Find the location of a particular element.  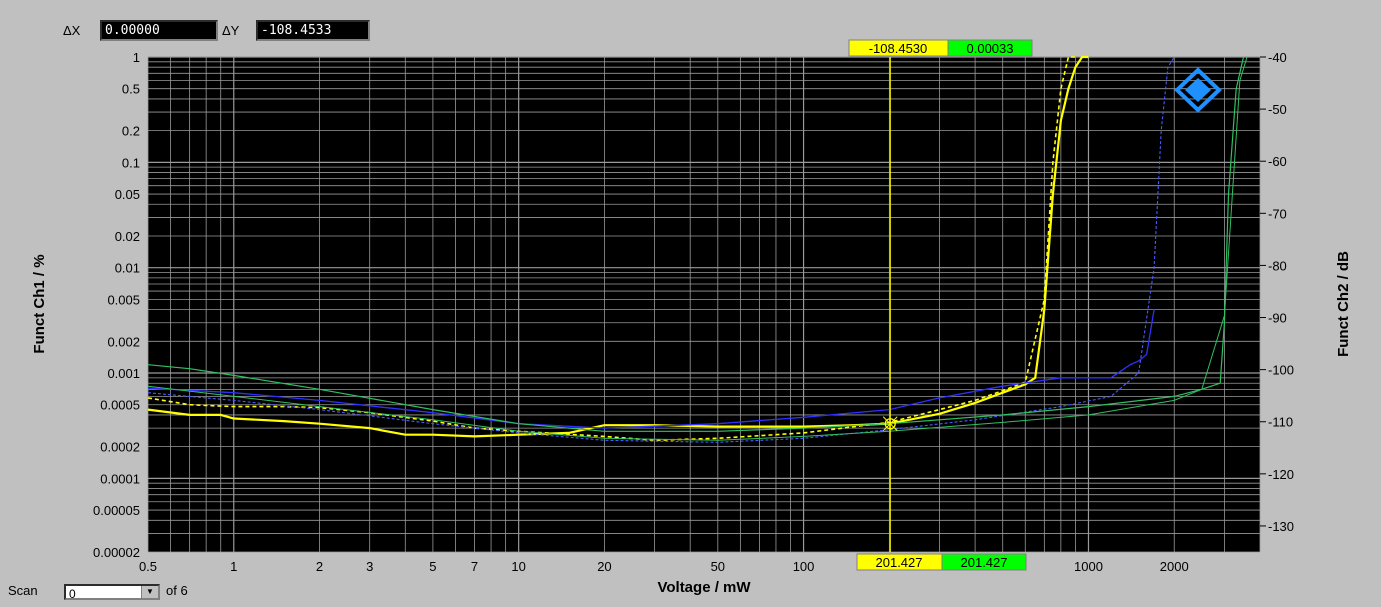

rs-logo-icon is located at coordinates (1198, 90).